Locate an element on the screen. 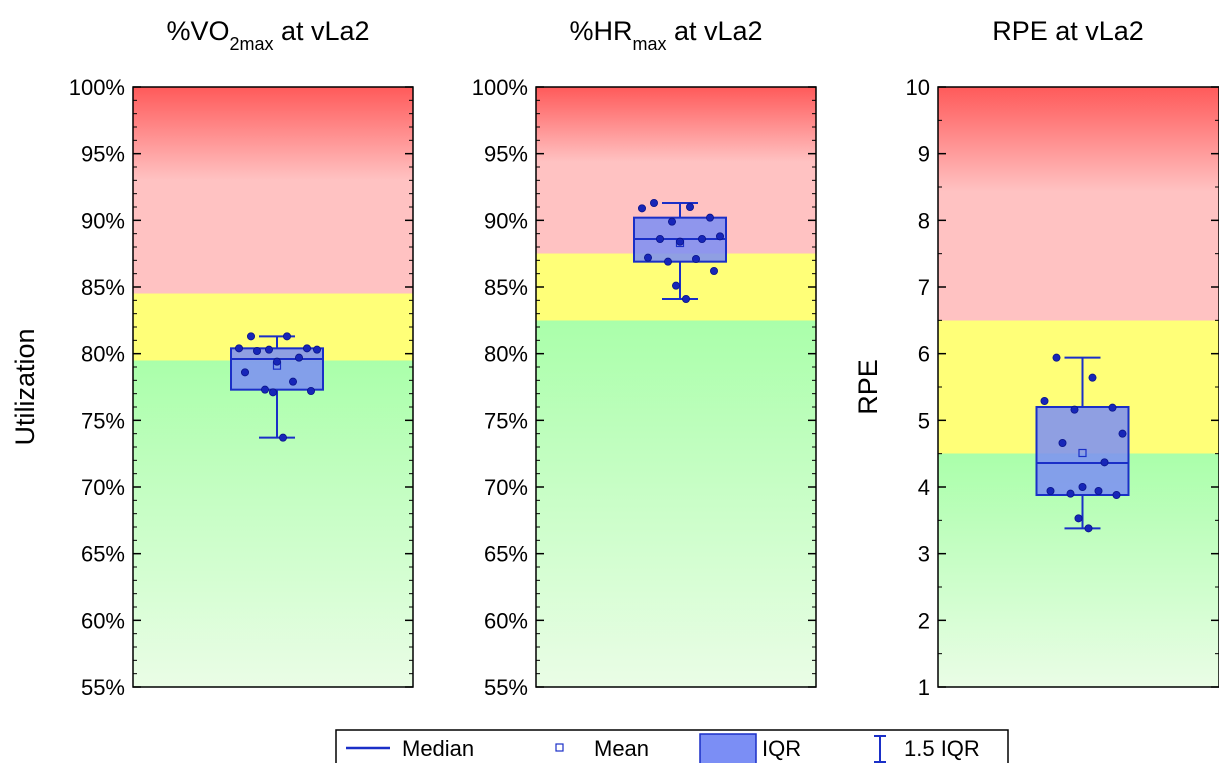  y-tick-label: 8 is located at coordinates (924, 220).